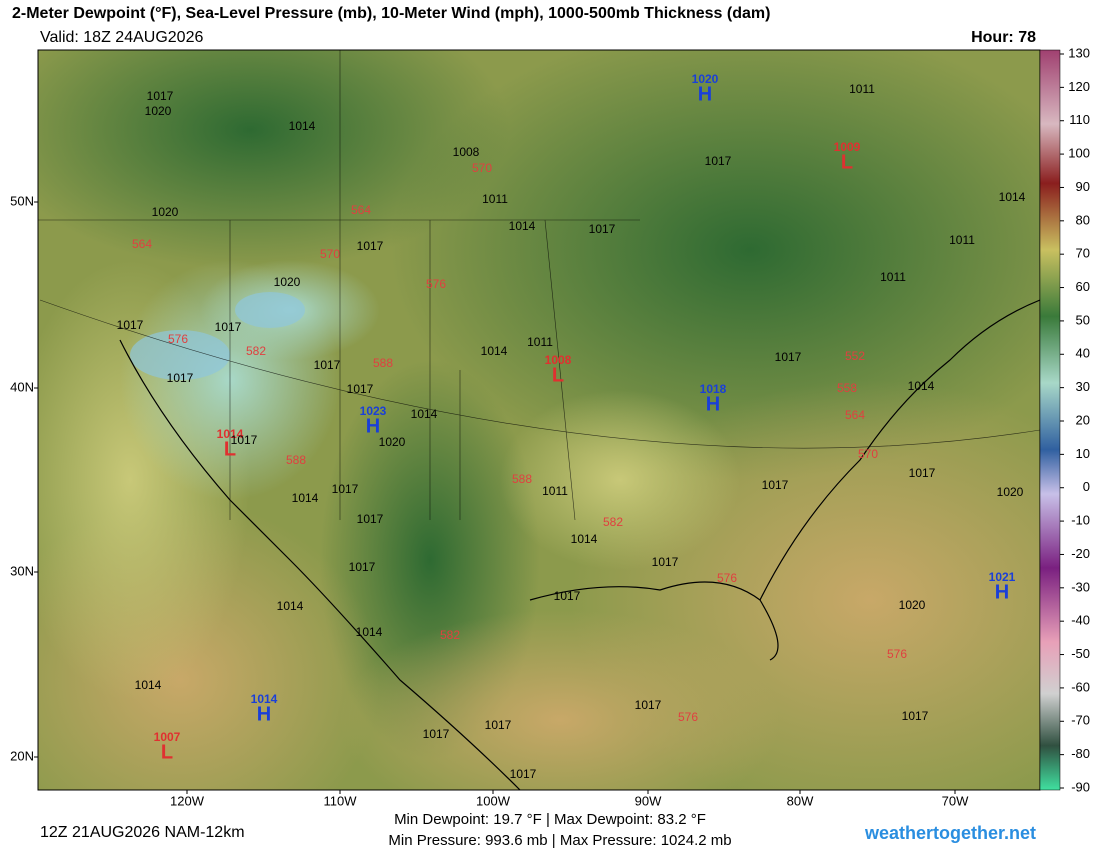 This screenshot has width=1100, height=855. What do you see at coordinates (142, 832) in the screenshot?
I see `model-run: 12Z 21AUG2026 NAM-12km` at bounding box center [142, 832].